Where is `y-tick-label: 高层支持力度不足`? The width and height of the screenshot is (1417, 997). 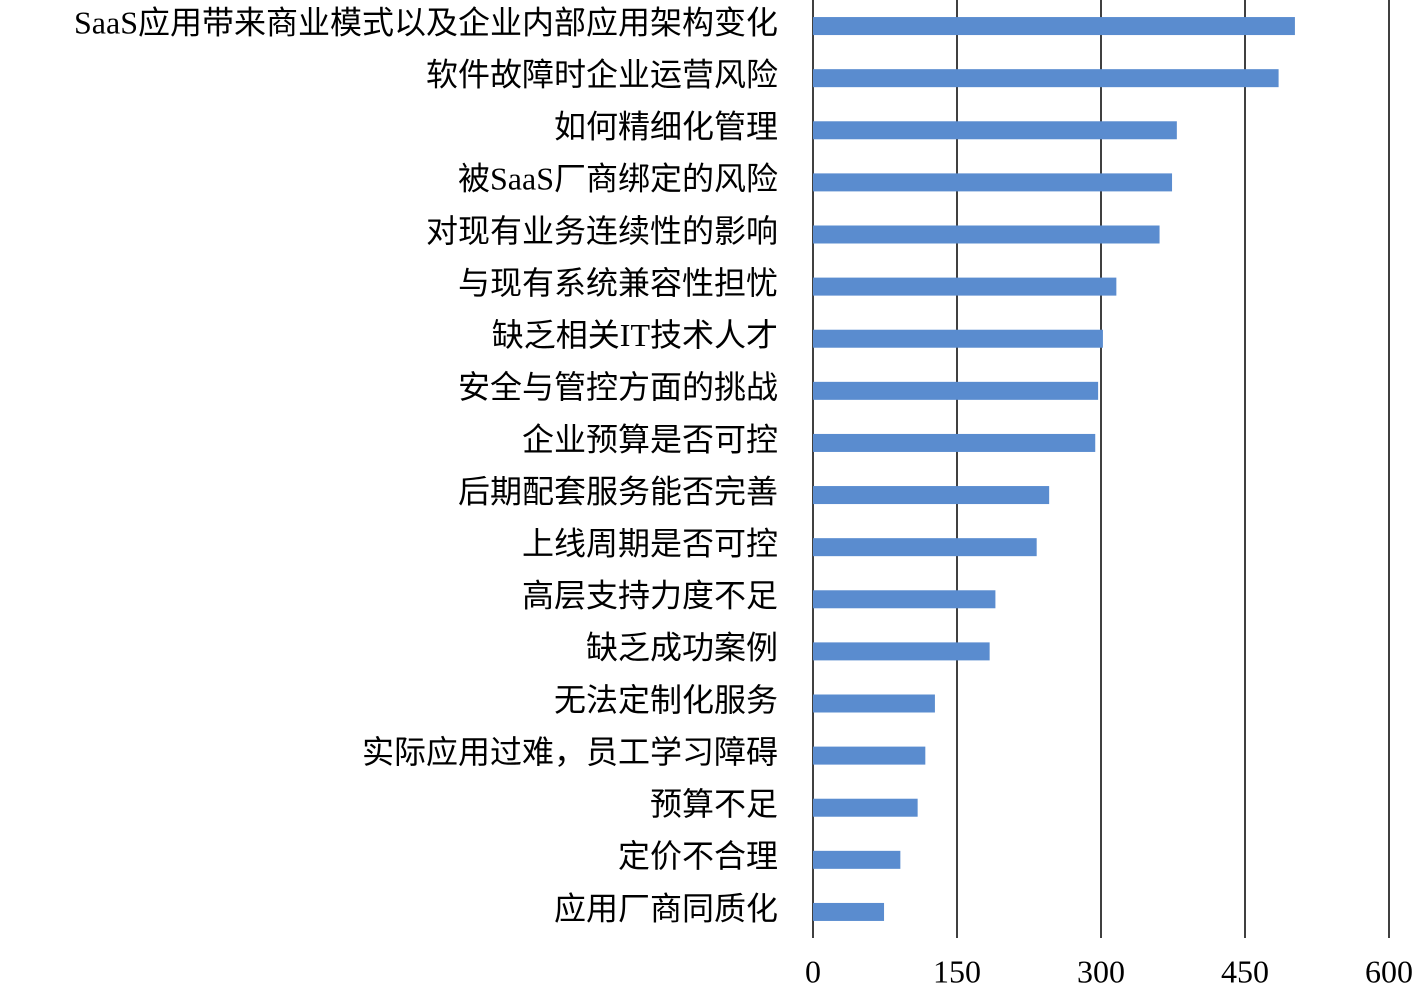
y-tick-label: 高层支持力度不足 is located at coordinates (650, 596).